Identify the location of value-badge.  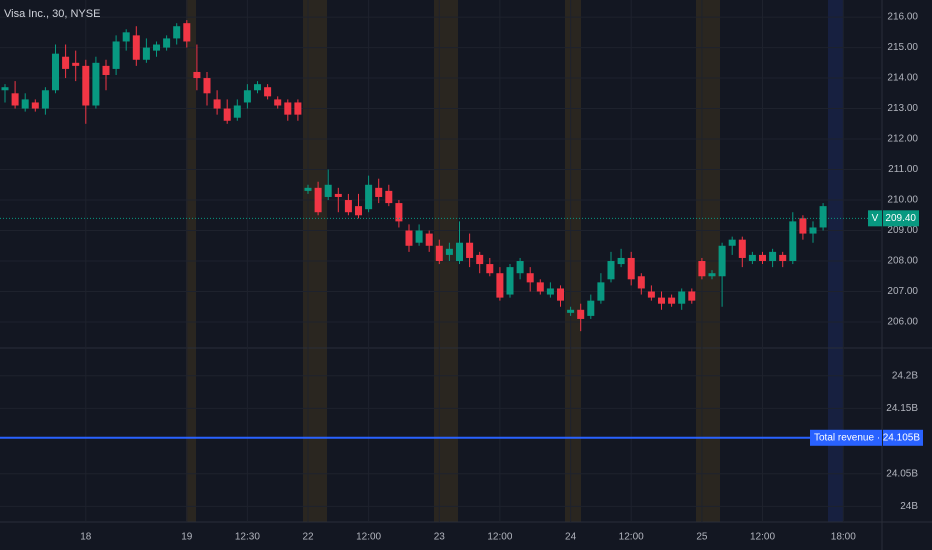
(903, 437).